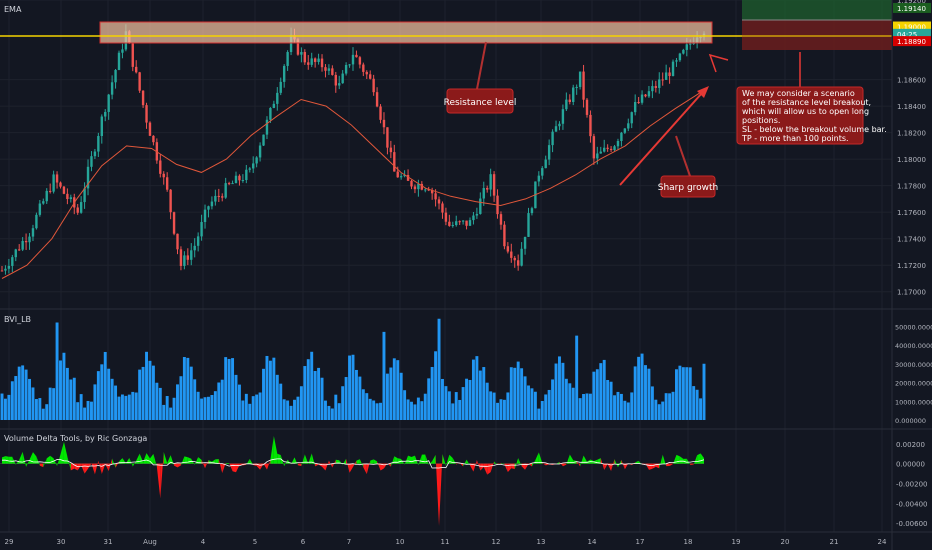 The height and width of the screenshot is (550, 932). Describe the element at coordinates (664, 136) in the screenshot. I see `sharp-growth-arrow` at that location.